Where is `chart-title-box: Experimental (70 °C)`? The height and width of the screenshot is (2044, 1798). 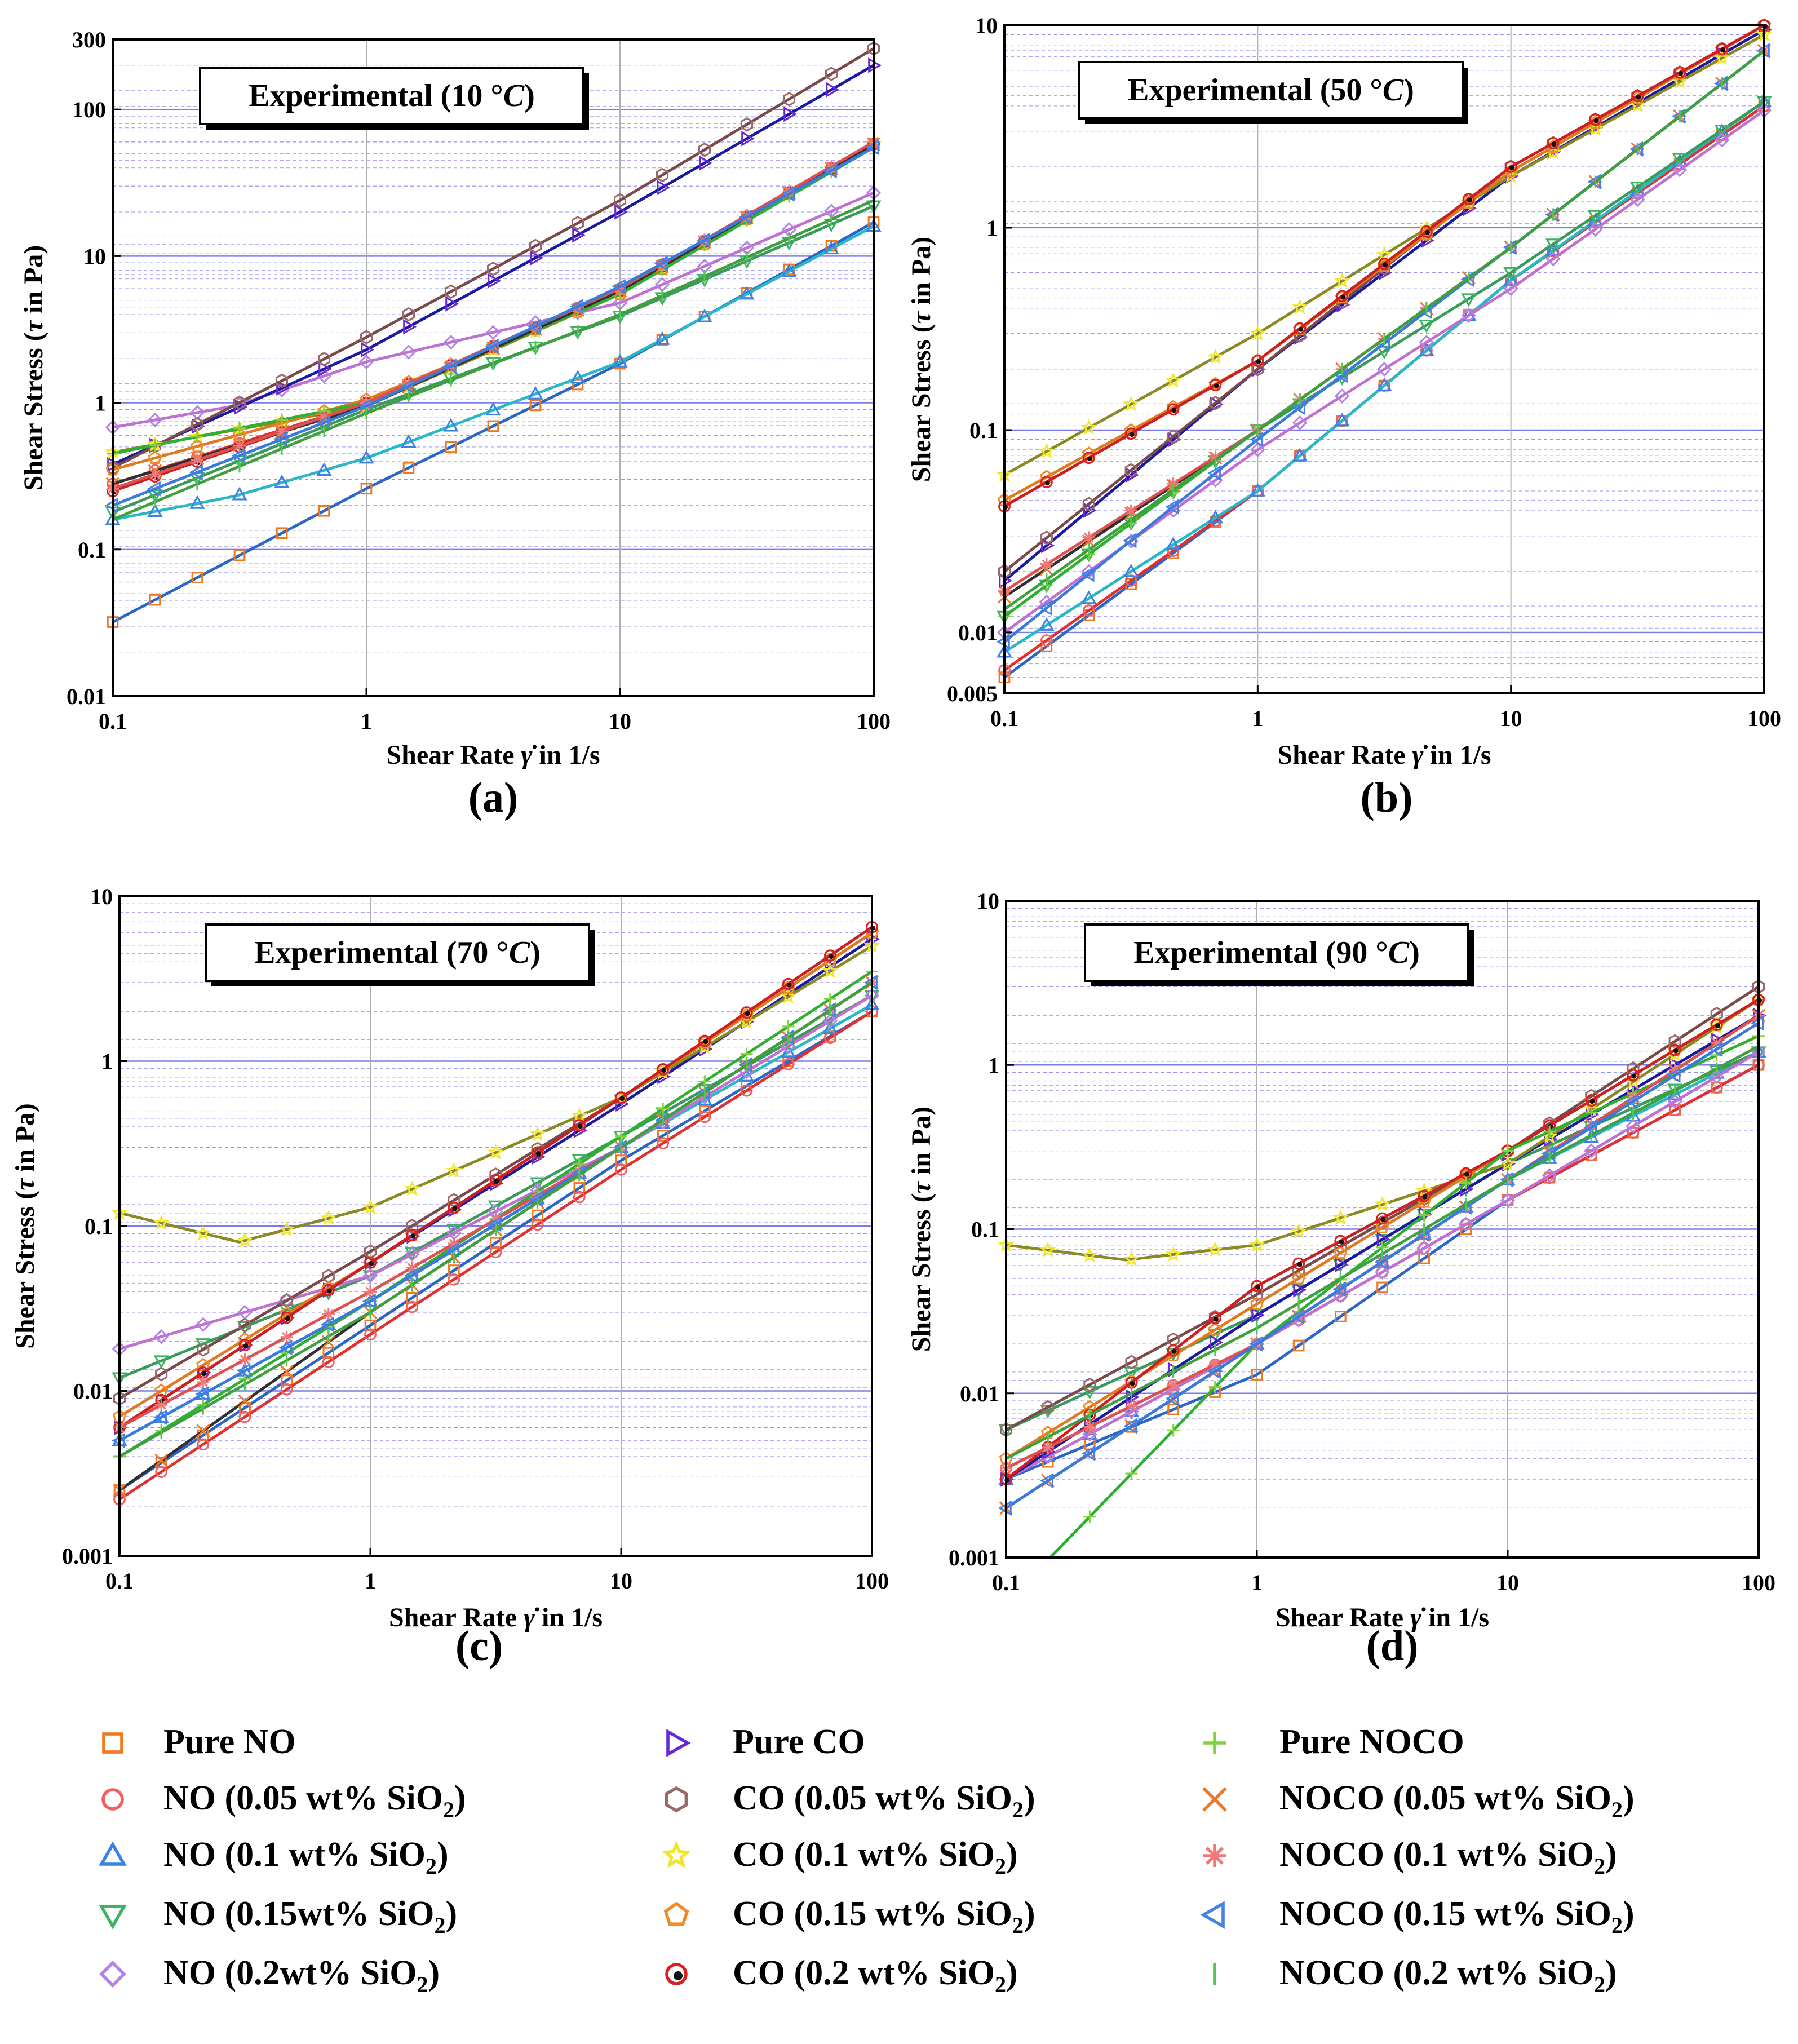
chart-title-box: Experimental (70 °C) is located at coordinates (400, 954).